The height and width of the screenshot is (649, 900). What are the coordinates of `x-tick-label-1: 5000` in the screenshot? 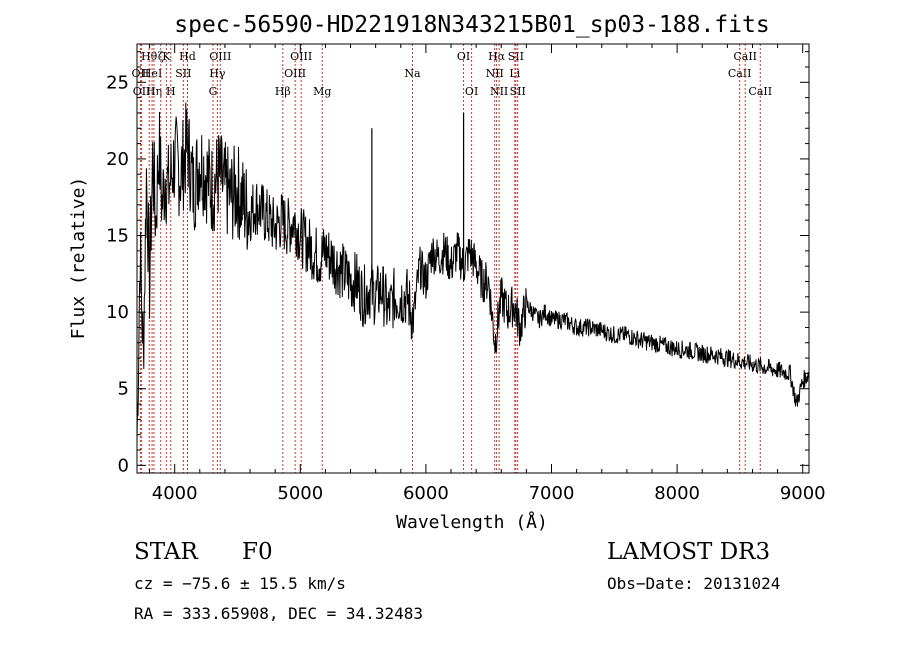 It's located at (300, 493).